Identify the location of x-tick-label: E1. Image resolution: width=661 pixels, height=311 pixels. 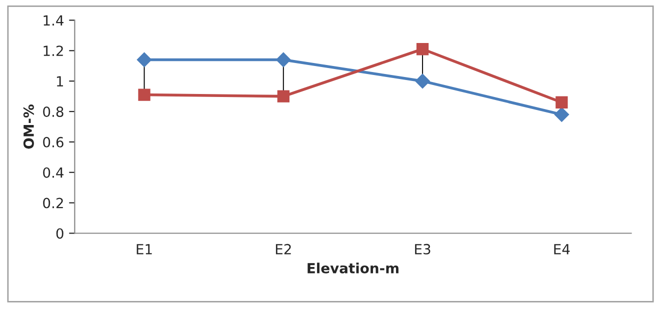
(144, 249).